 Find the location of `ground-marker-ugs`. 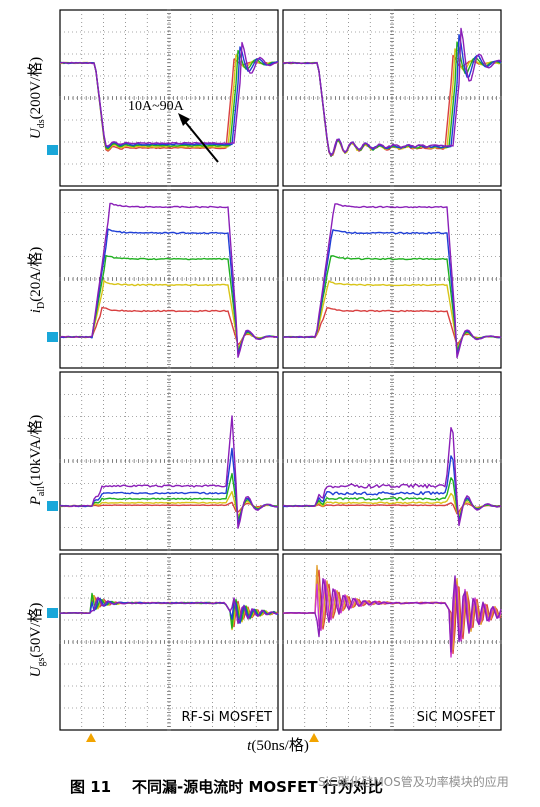

ground-marker-ugs is located at coordinates (52, 613).